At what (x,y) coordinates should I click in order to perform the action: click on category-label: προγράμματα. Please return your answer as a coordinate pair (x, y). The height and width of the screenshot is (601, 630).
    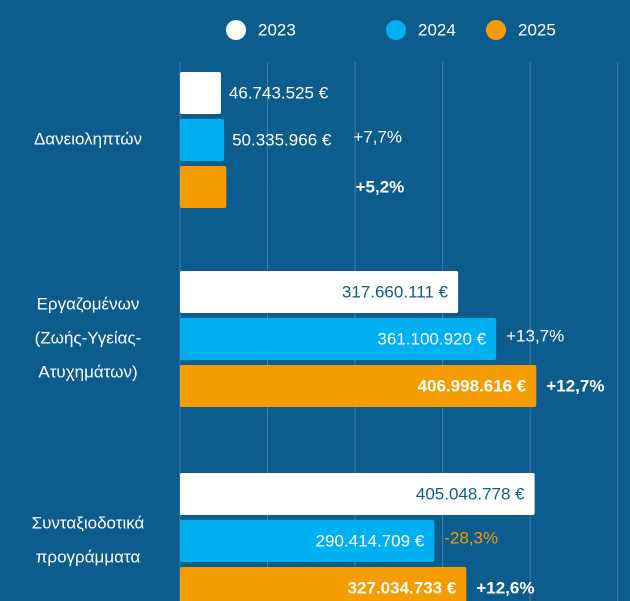
    Looking at the image, I should click on (88, 556).